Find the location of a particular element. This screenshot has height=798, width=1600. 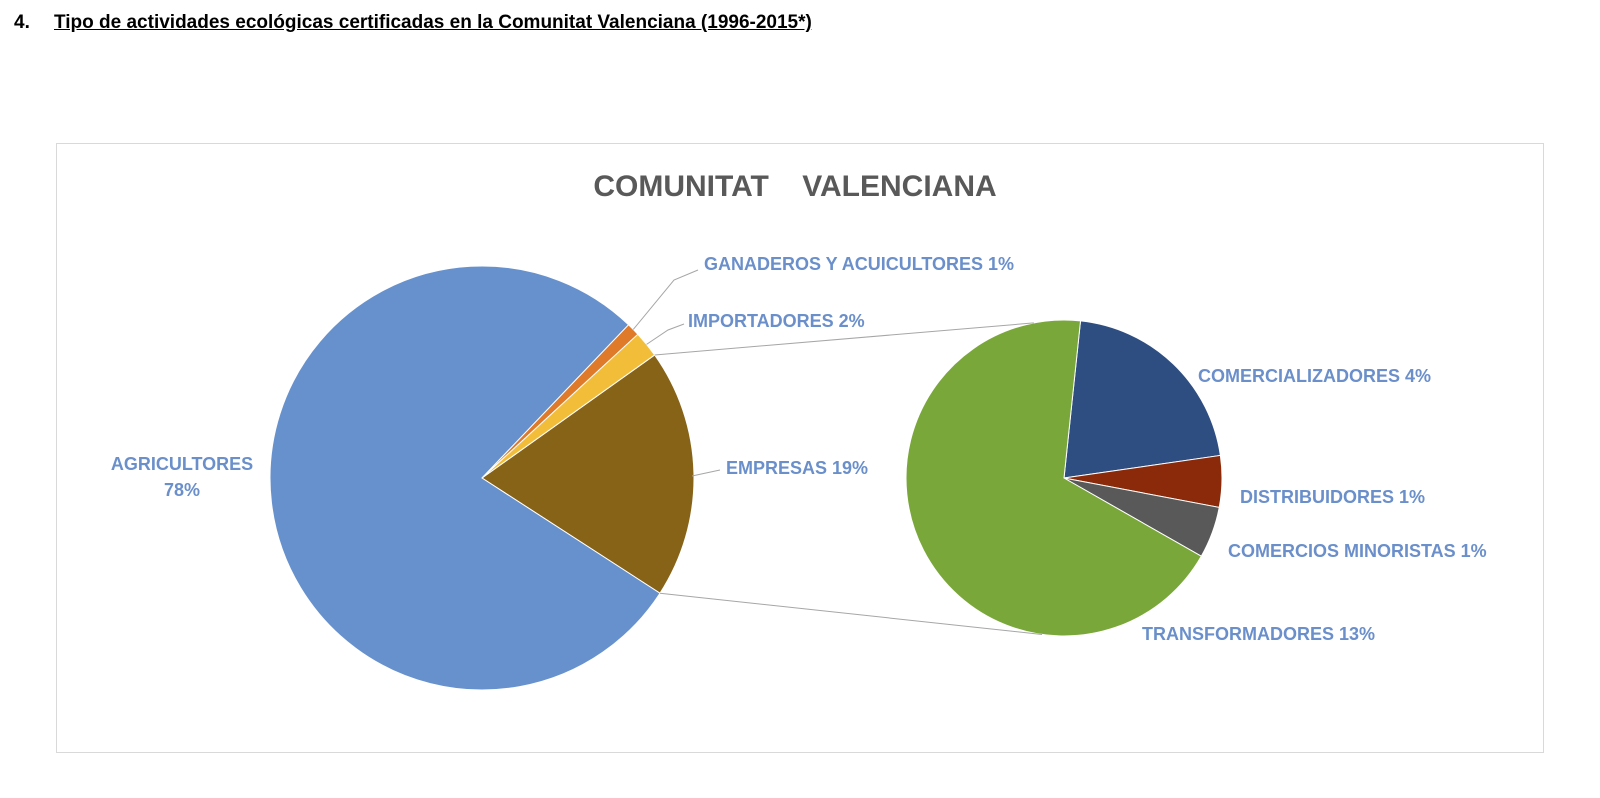

leader-importadores is located at coordinates (665, 334).